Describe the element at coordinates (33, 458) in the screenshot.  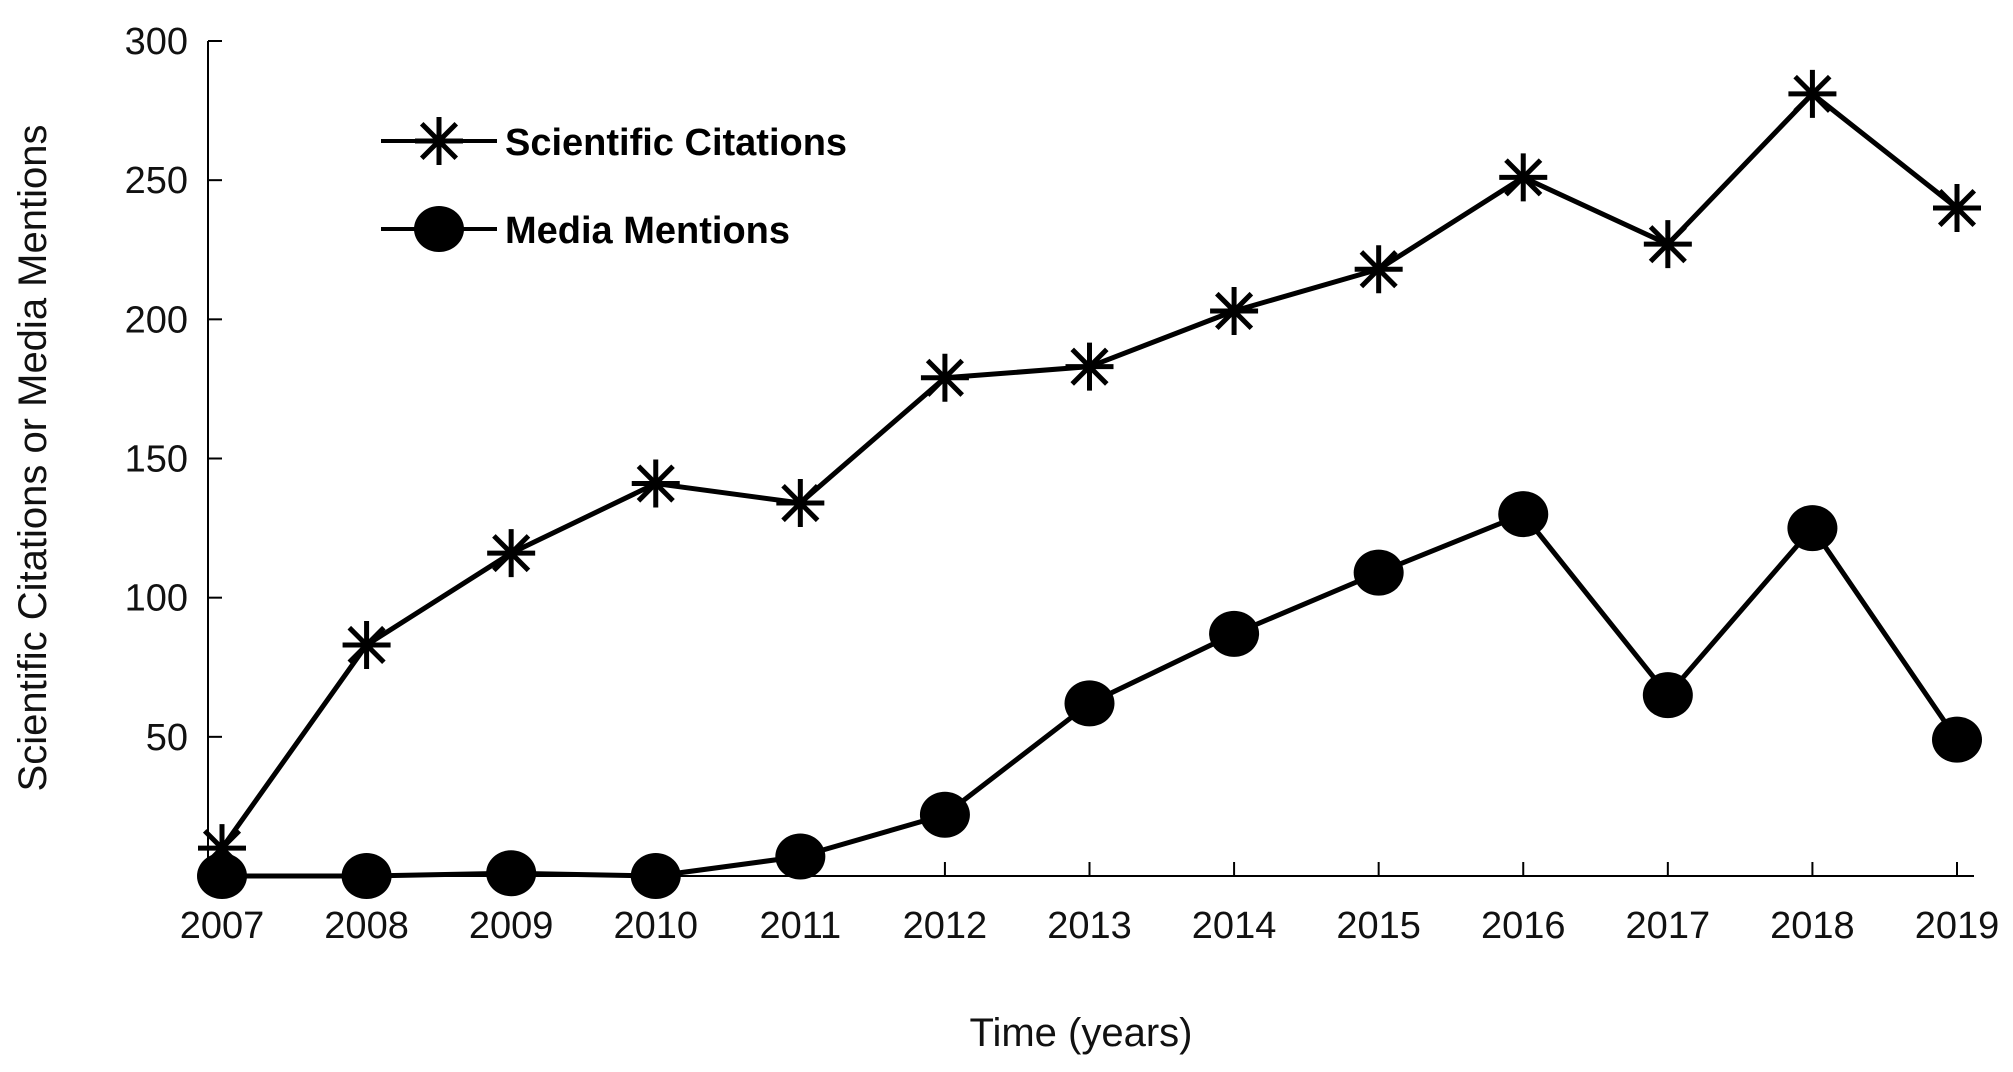
I see `y-axis-title: Scientific Citations or Media Mentions` at that location.